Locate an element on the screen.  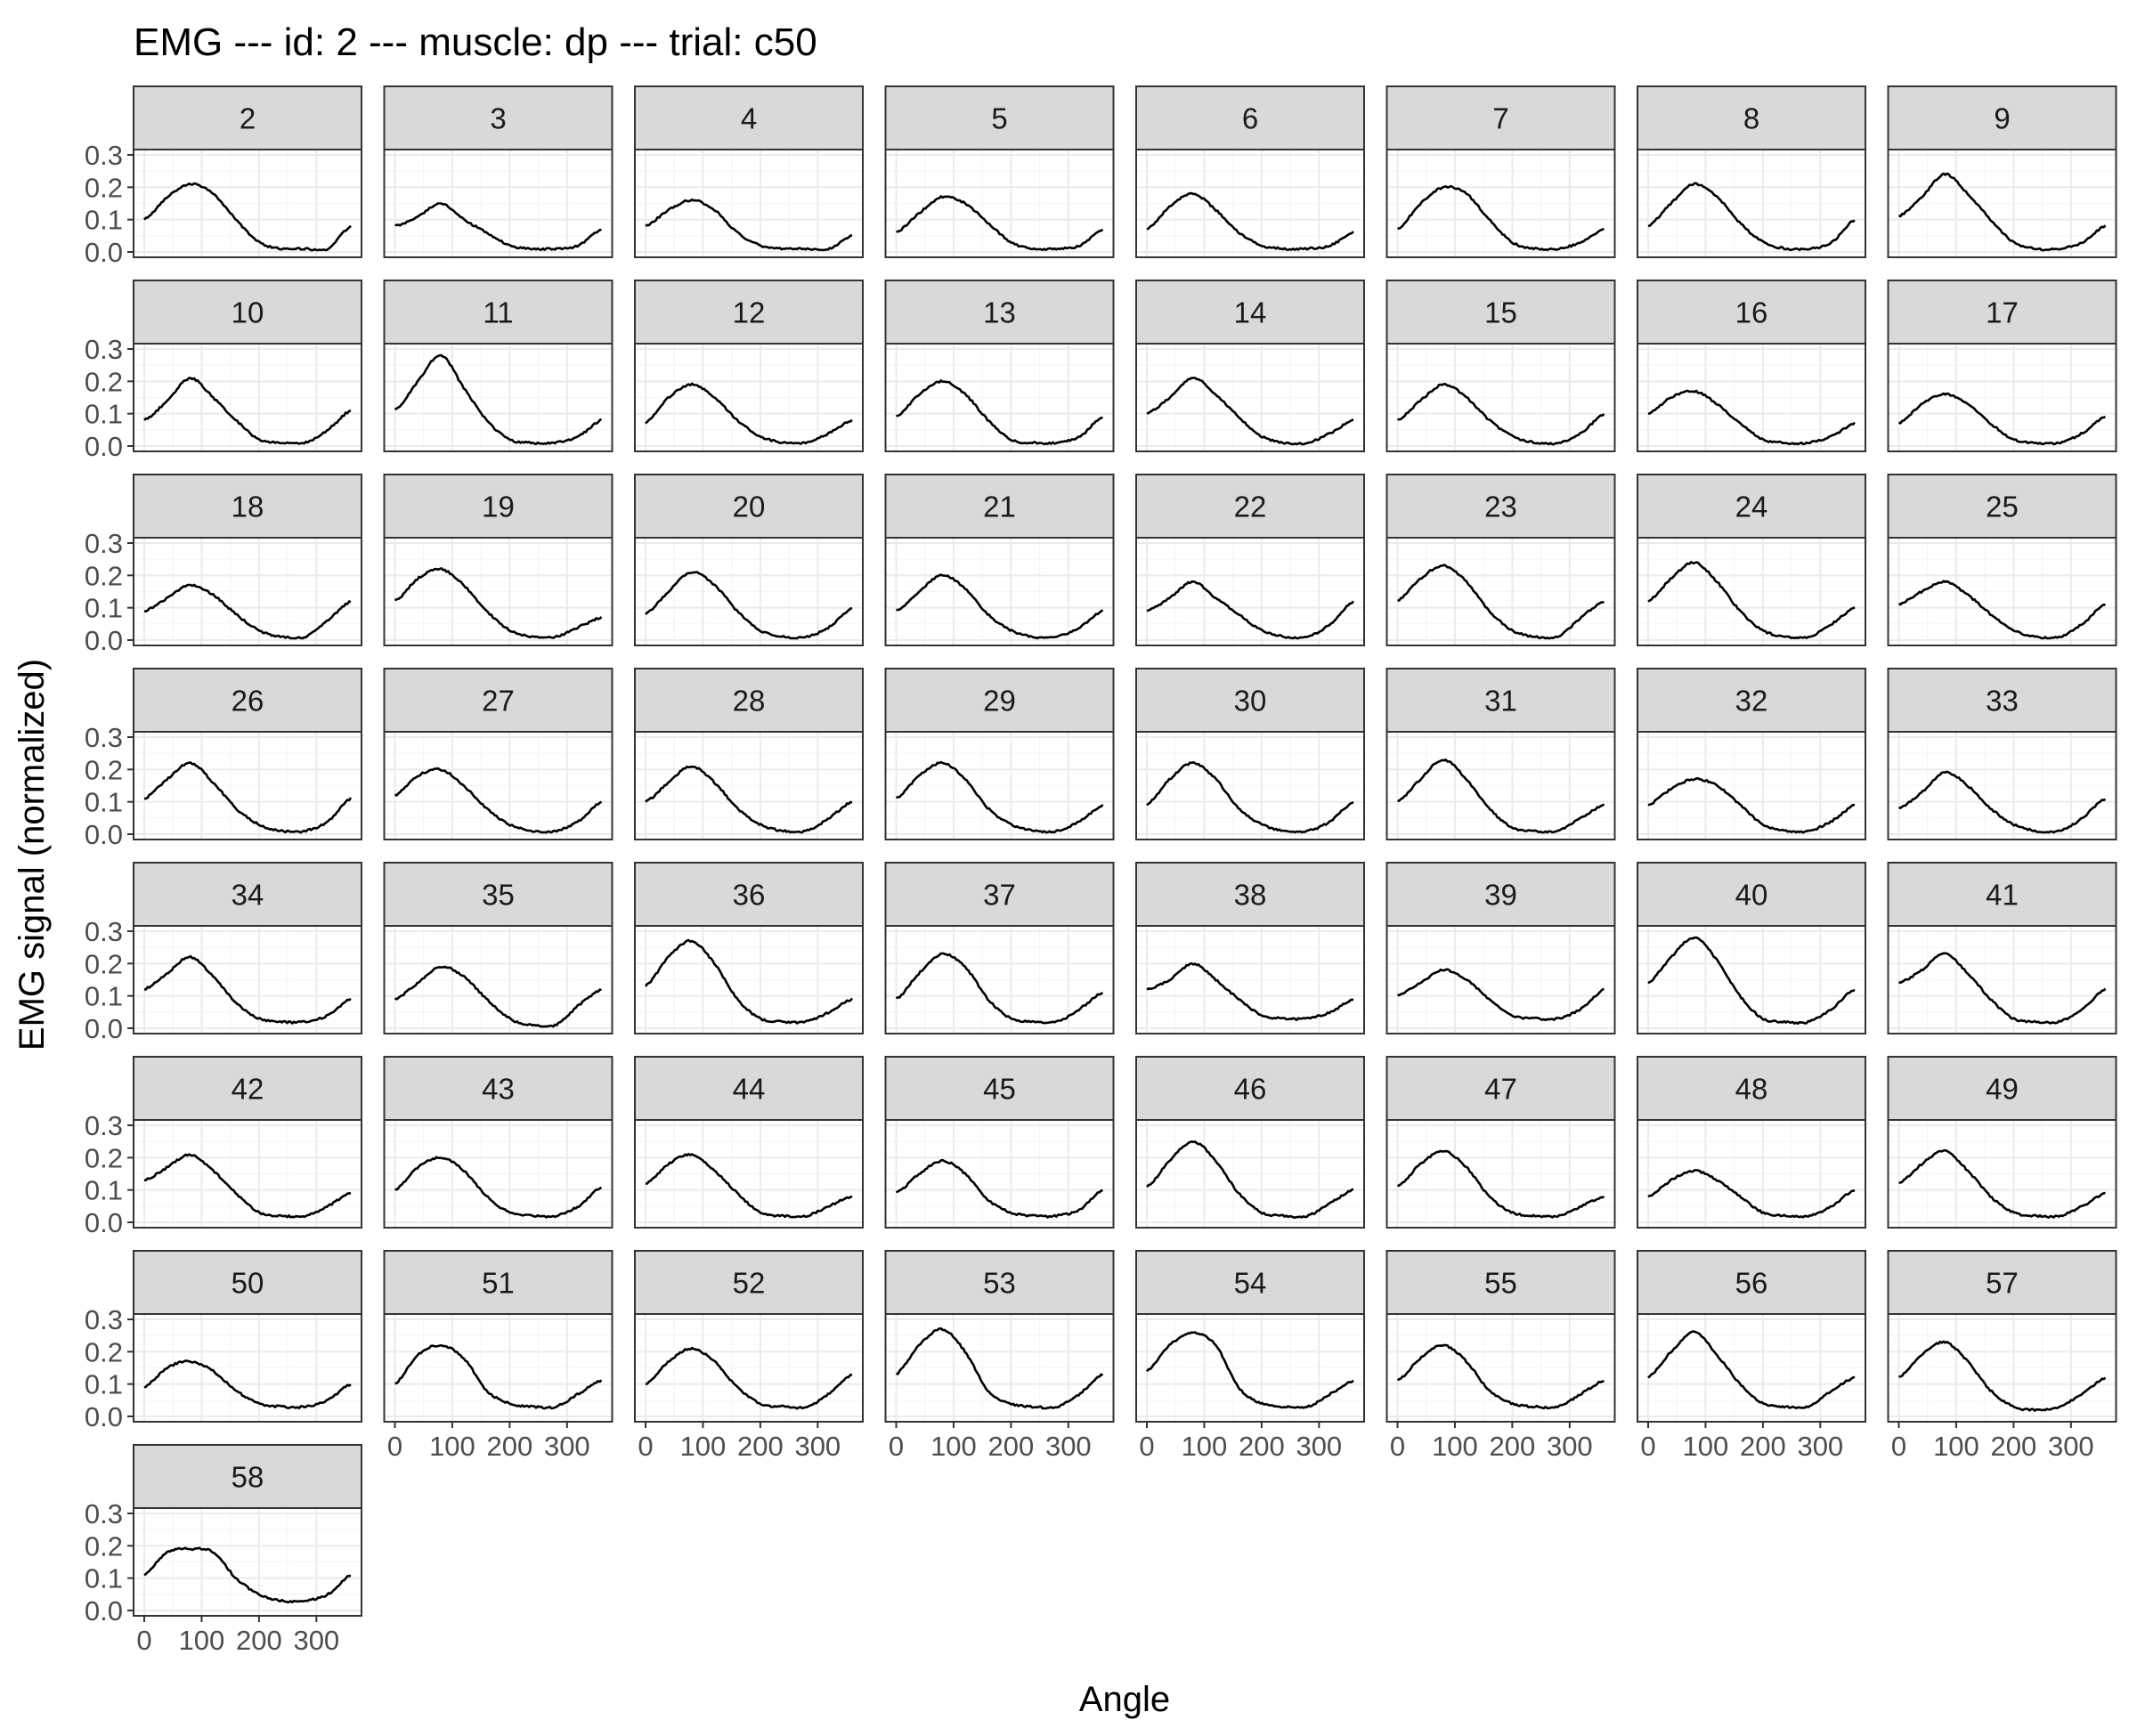
facet-panel-52: 52 0 100 200 300 is located at coordinates (749, 1356).